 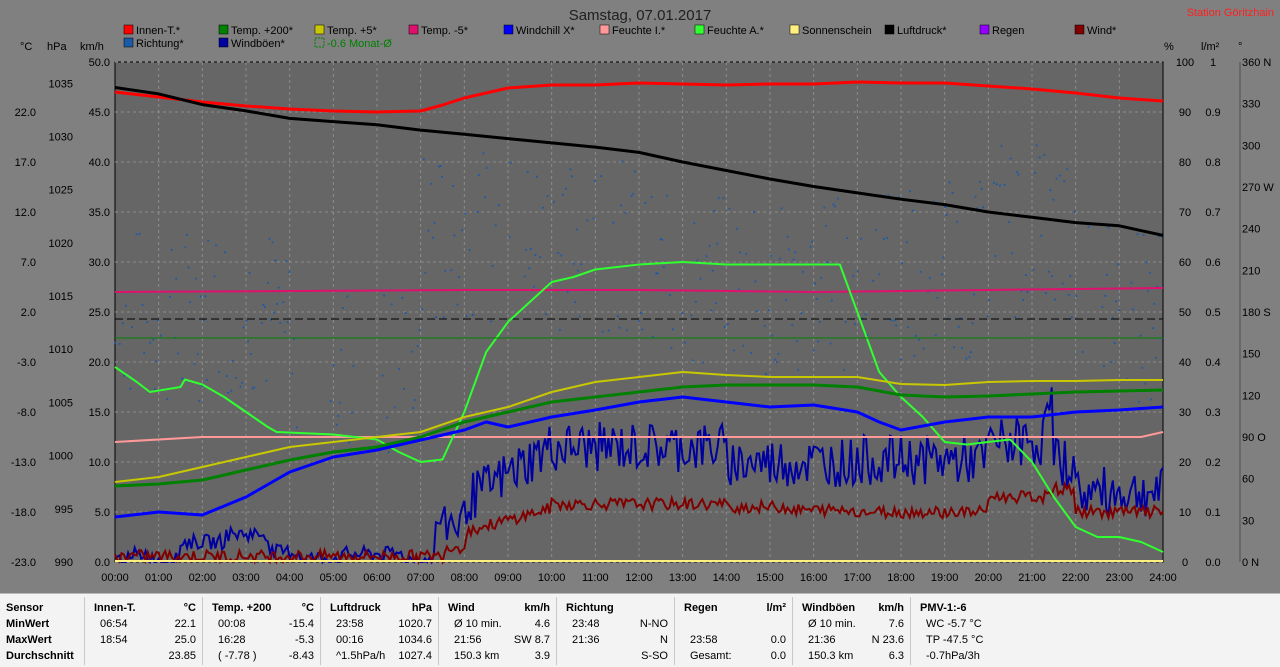 What do you see at coordinates (1185, 263) in the screenshot?
I see `percent-tick: 60` at bounding box center [1185, 263].